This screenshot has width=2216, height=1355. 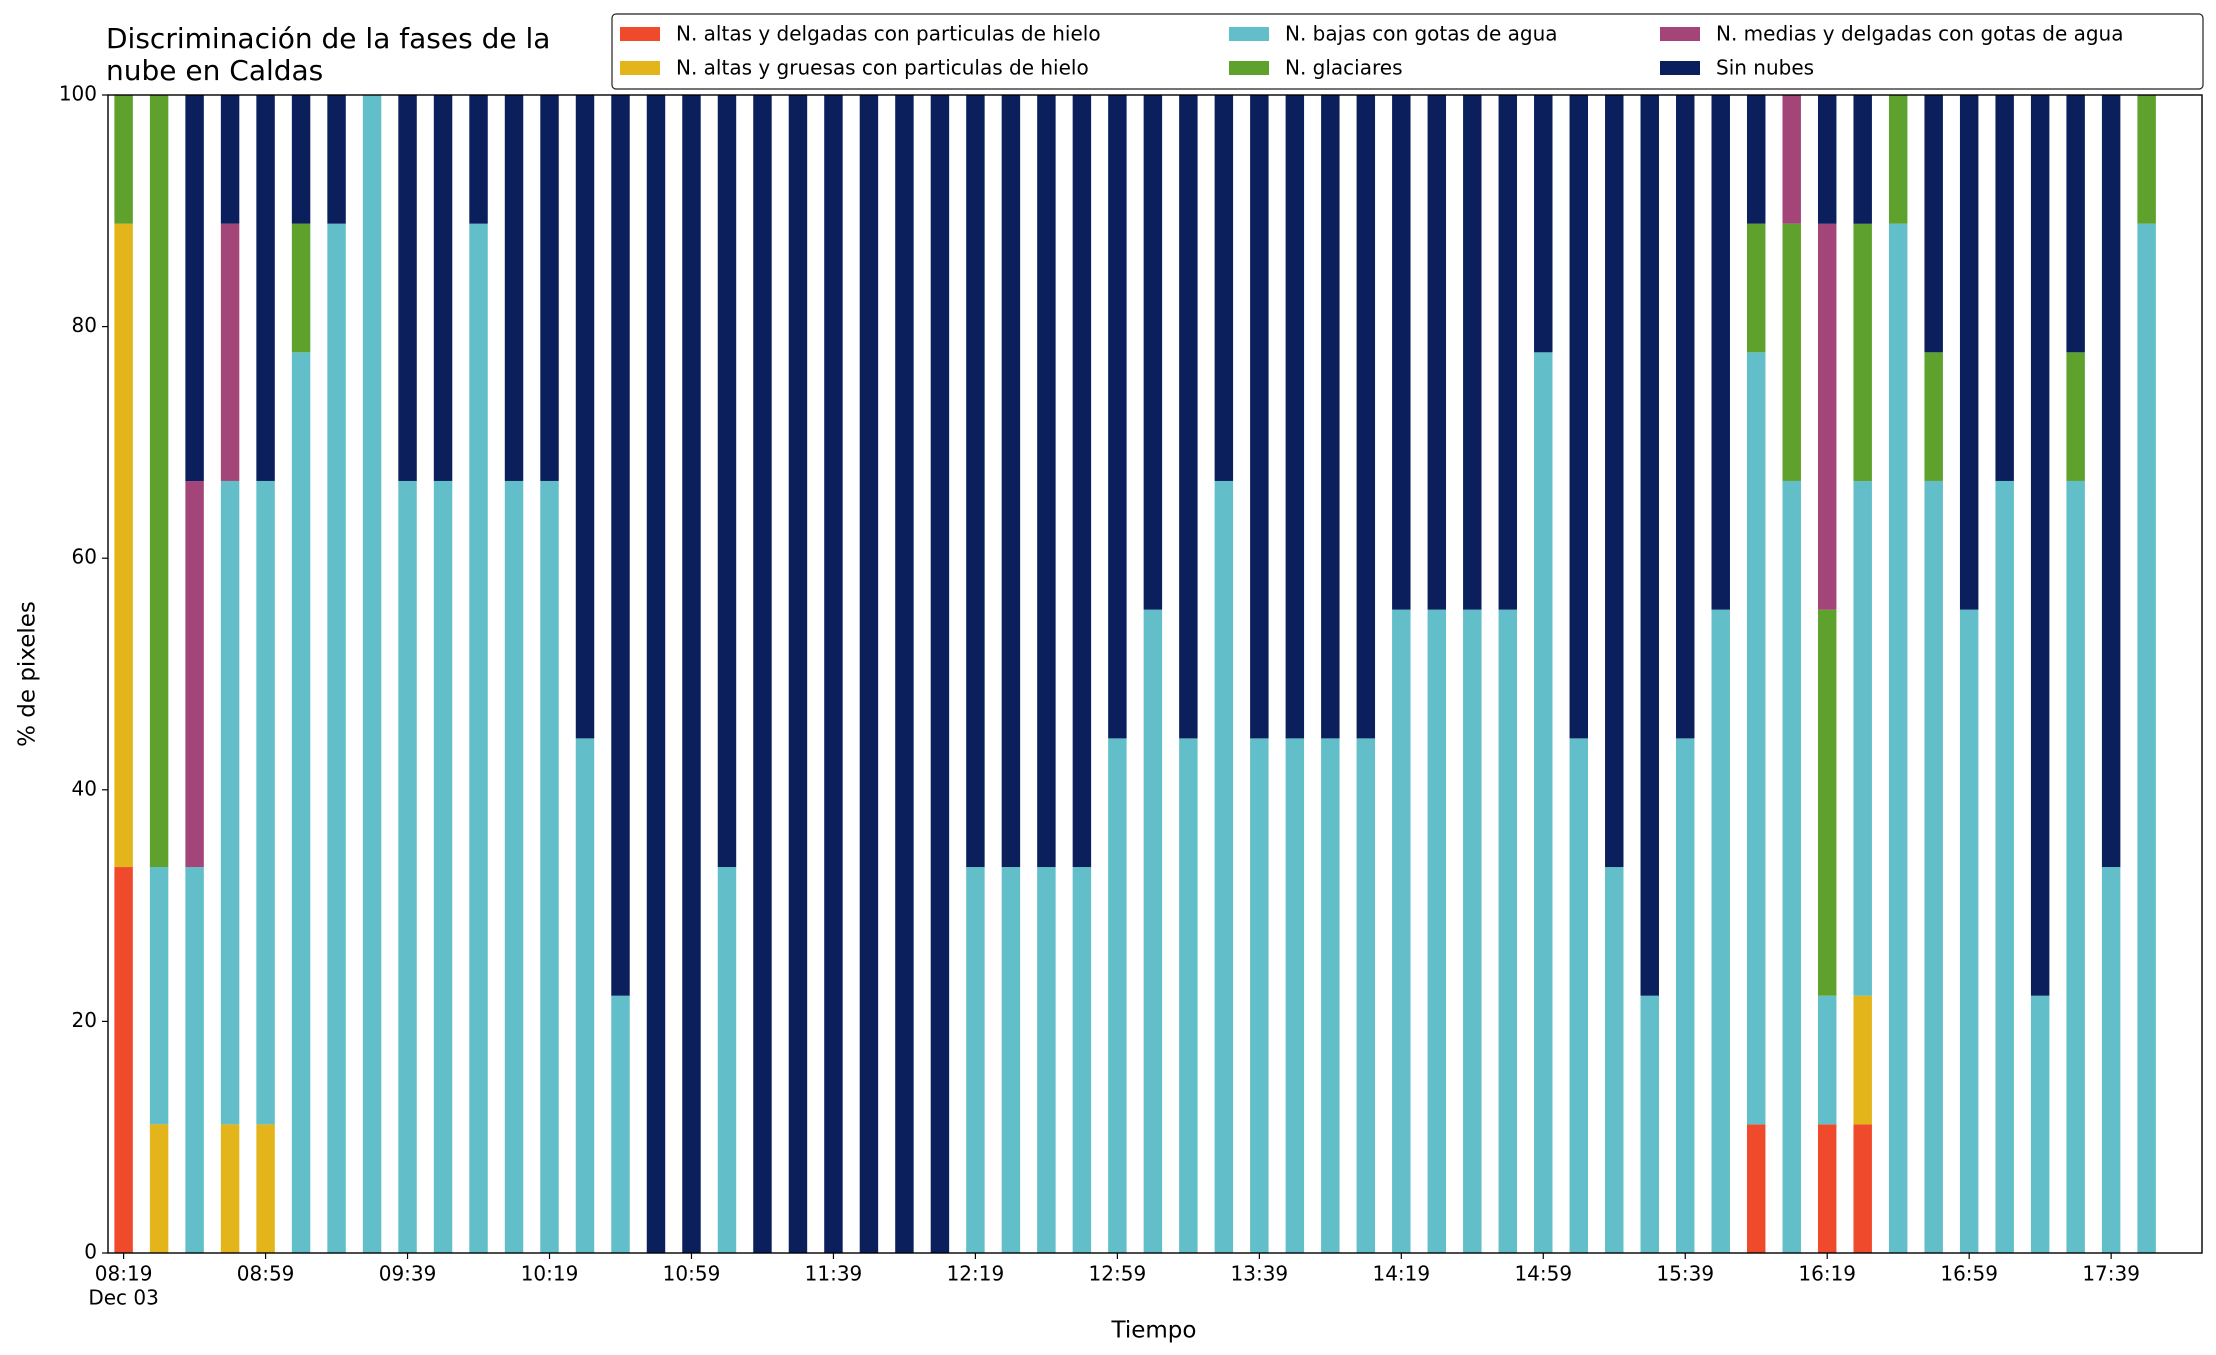 I want to click on x-date-label: Dec 03, so click(x=123, y=1298).